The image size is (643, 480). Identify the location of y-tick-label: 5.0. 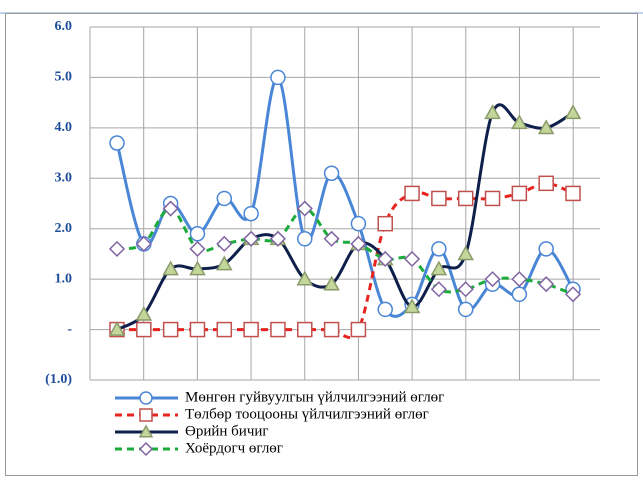
(64, 77).